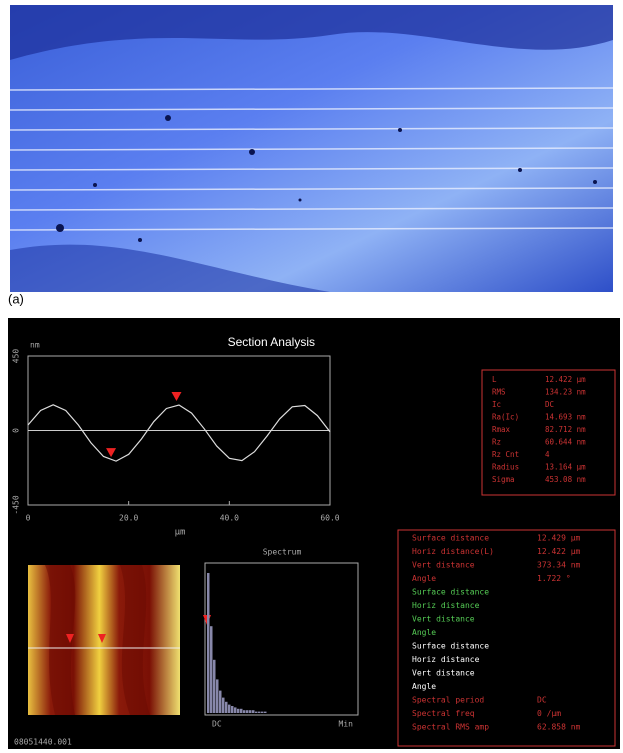 The width and height of the screenshot is (623, 753). What do you see at coordinates (281, 639) in the screenshot?
I see `spectrum-frame` at bounding box center [281, 639].